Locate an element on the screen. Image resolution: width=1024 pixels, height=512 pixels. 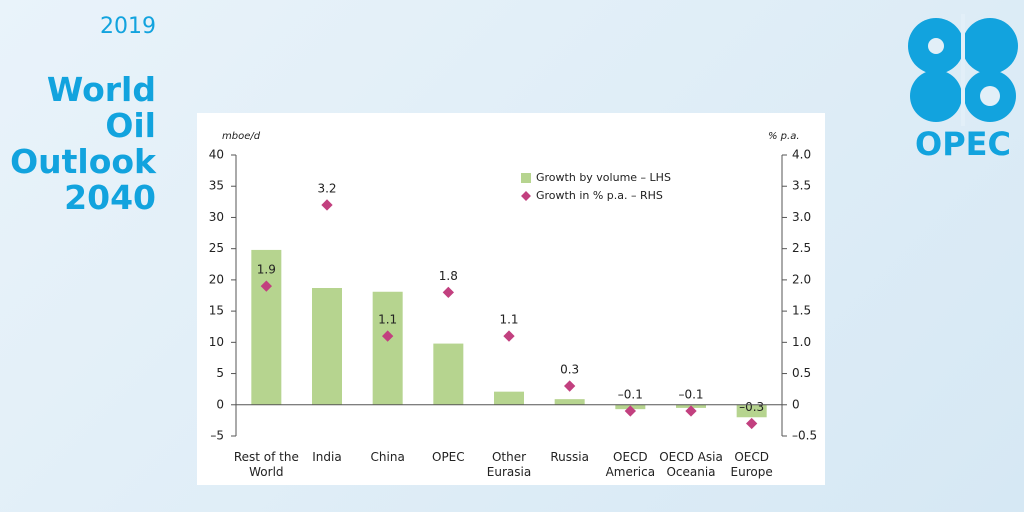
report-year: 2019 is located at coordinates (128, 26).